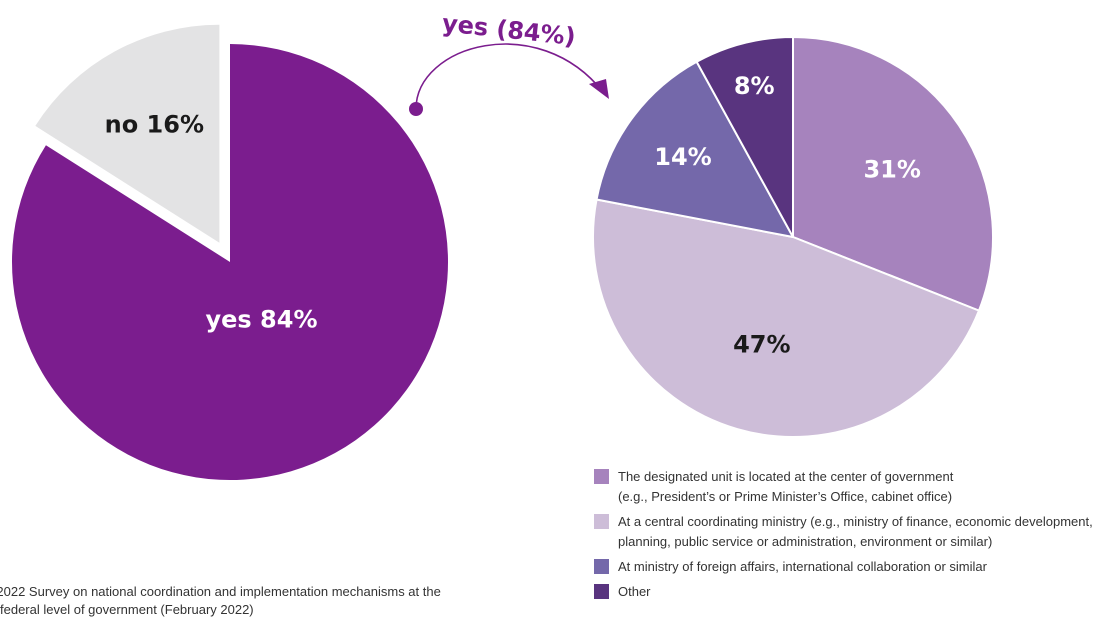  Describe the element at coordinates (634, 591) in the screenshot. I see `legend-label: Other` at that location.